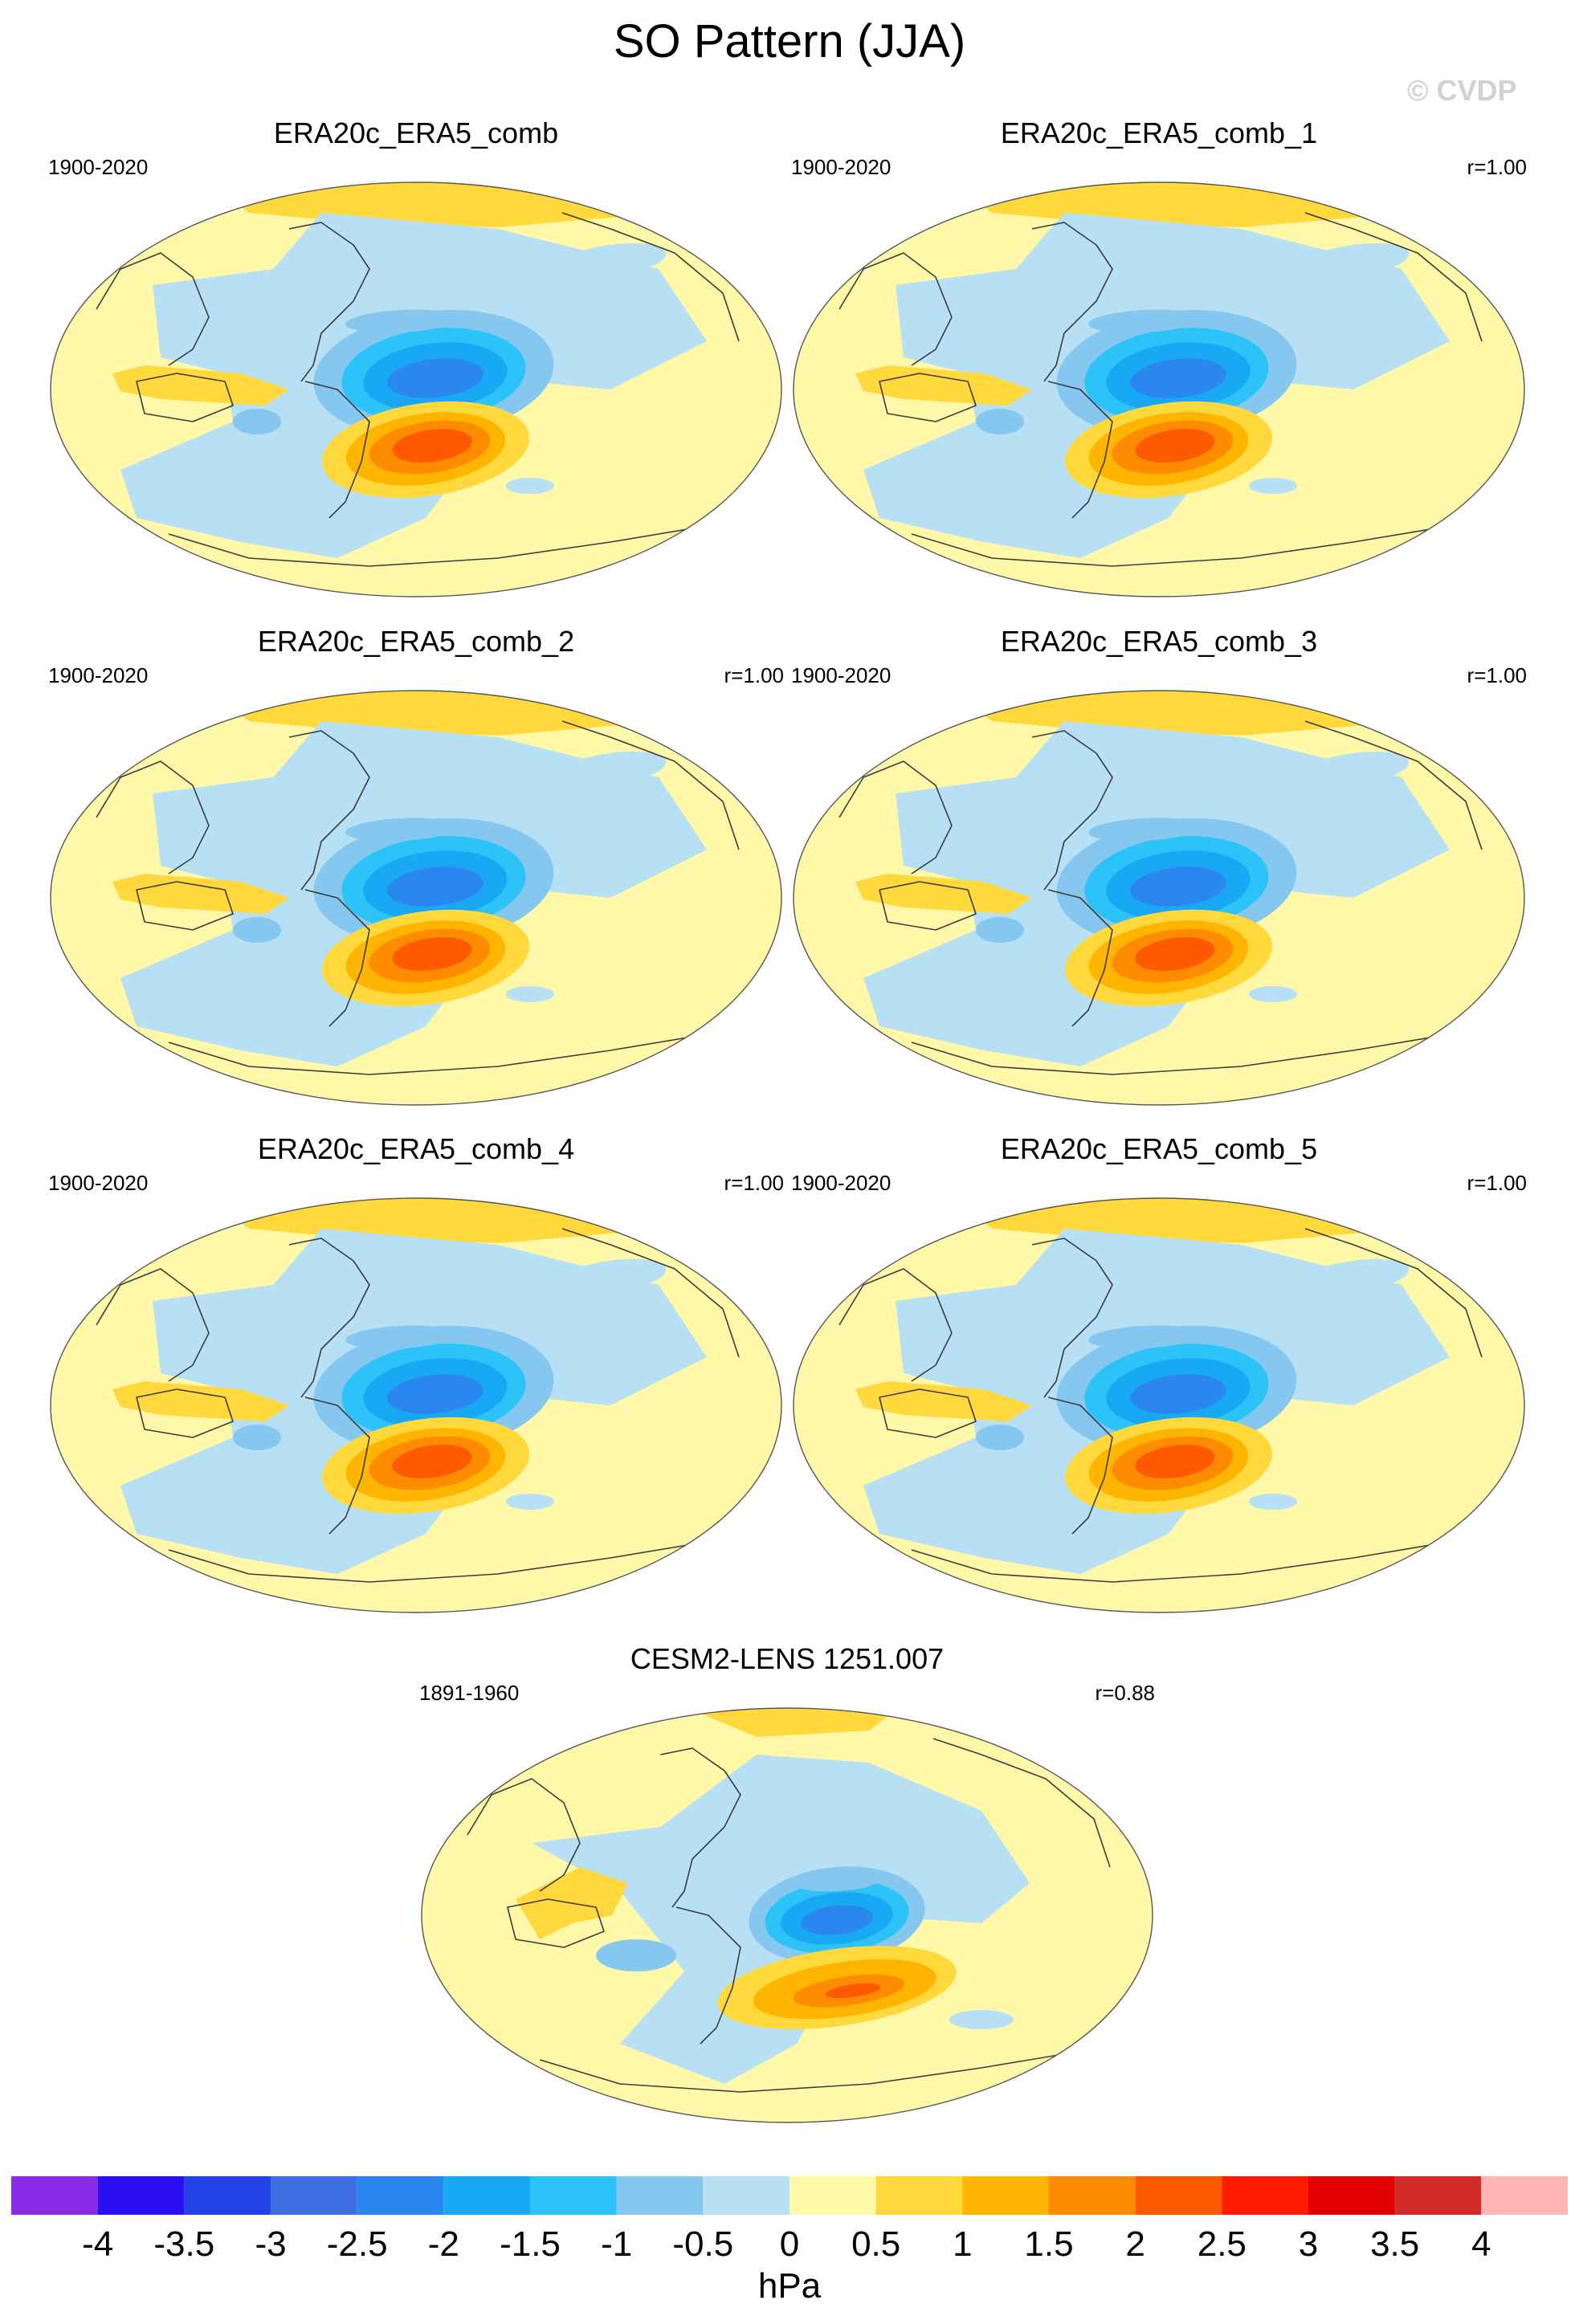 The height and width of the screenshot is (2324, 1579). Describe the element at coordinates (1395, 2244) in the screenshot. I see `colorbar-tick-label: 3.5` at that location.